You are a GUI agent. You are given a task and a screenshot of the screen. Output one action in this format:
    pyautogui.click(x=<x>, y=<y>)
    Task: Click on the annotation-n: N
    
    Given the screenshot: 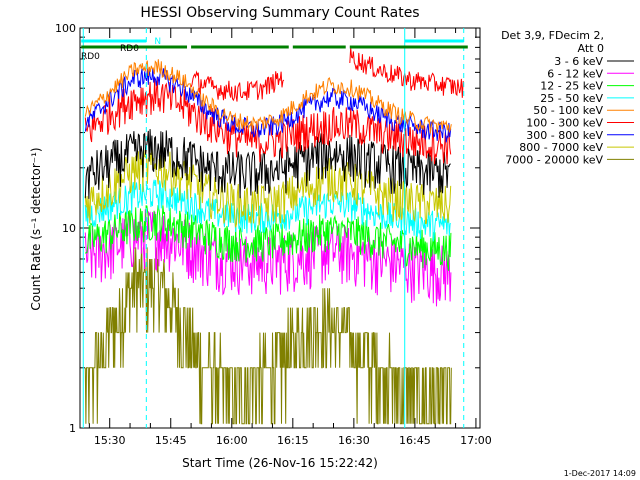 What is the action you would take?
    pyautogui.click(x=157, y=42)
    